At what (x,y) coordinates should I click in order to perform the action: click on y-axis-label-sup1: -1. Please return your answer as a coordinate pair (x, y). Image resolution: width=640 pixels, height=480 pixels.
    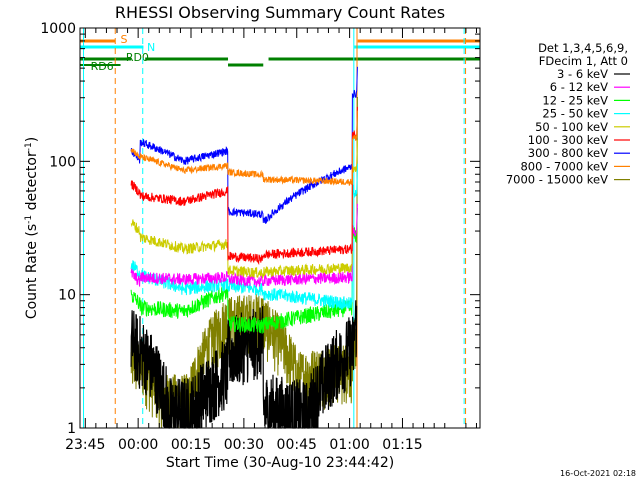
    Looking at the image, I should click on (29, 219).